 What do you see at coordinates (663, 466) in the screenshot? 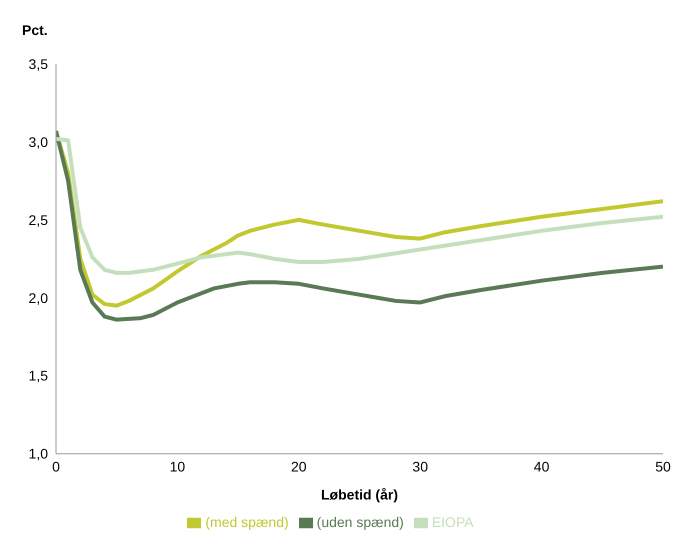
I see `x-tick-label: 50` at bounding box center [663, 466].